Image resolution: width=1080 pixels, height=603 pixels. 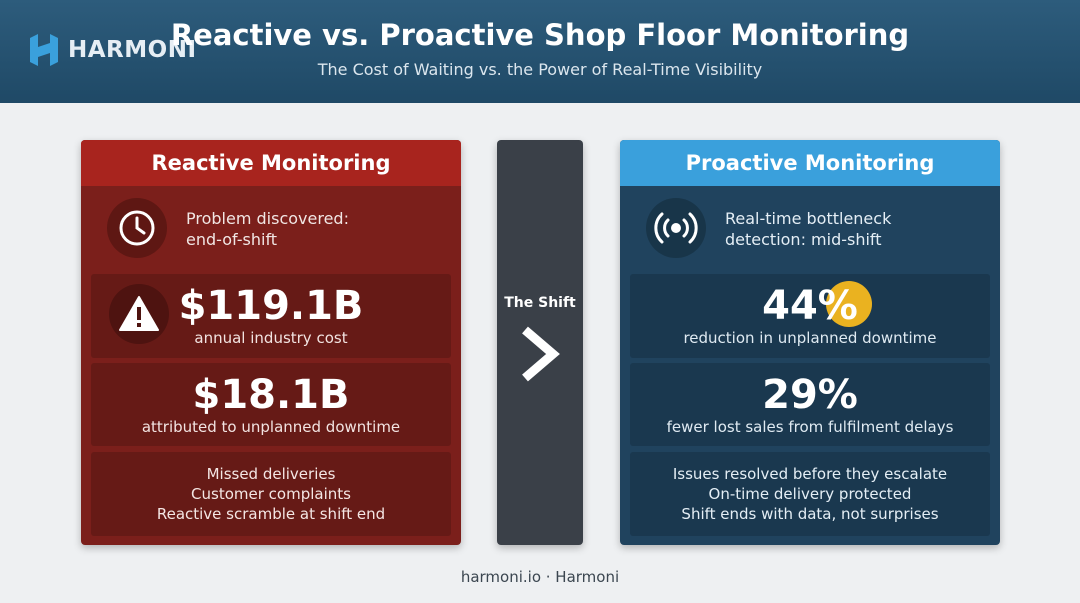 I want to click on broadcast-signal-icon, so click(x=676, y=228).